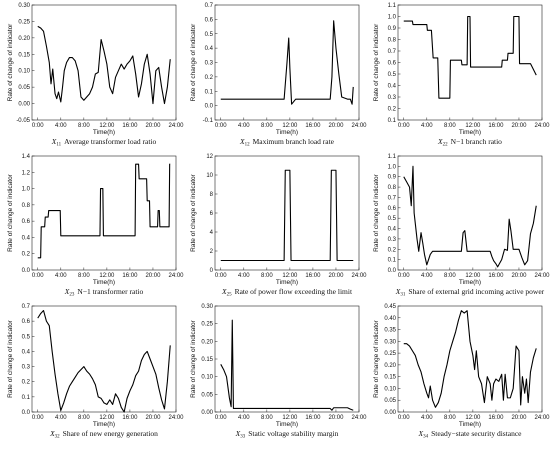 This screenshot has height=451, width=550. Describe the element at coordinates (207, 413) in the screenshot. I see `y-tick-label: 0.00` at that location.